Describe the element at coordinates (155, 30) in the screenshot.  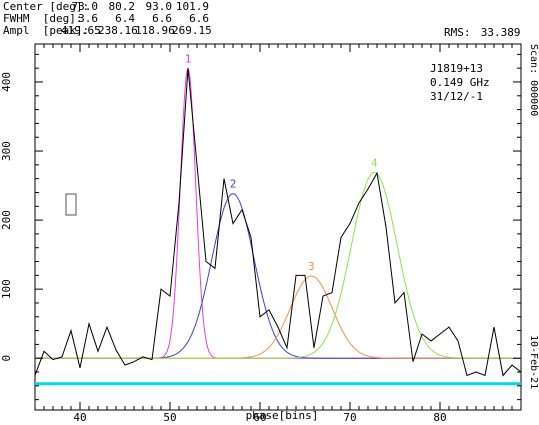
I see `fit-value: 118.96` at that location.